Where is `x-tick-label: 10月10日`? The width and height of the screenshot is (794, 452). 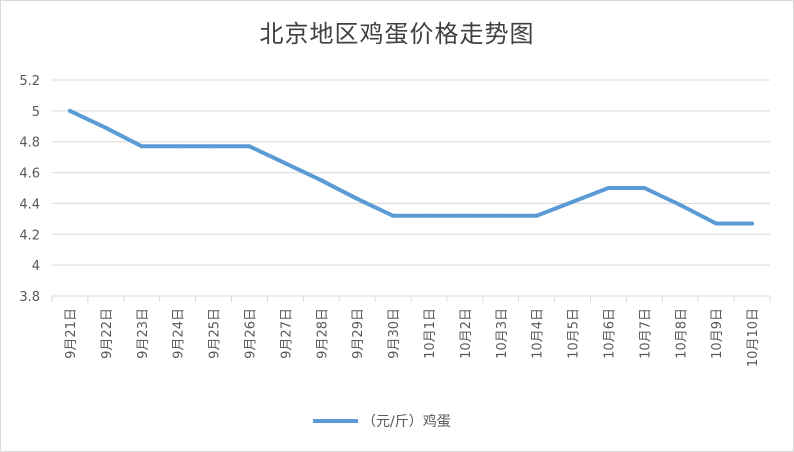 x-tick-label: 10月10日 is located at coordinates (753, 337).